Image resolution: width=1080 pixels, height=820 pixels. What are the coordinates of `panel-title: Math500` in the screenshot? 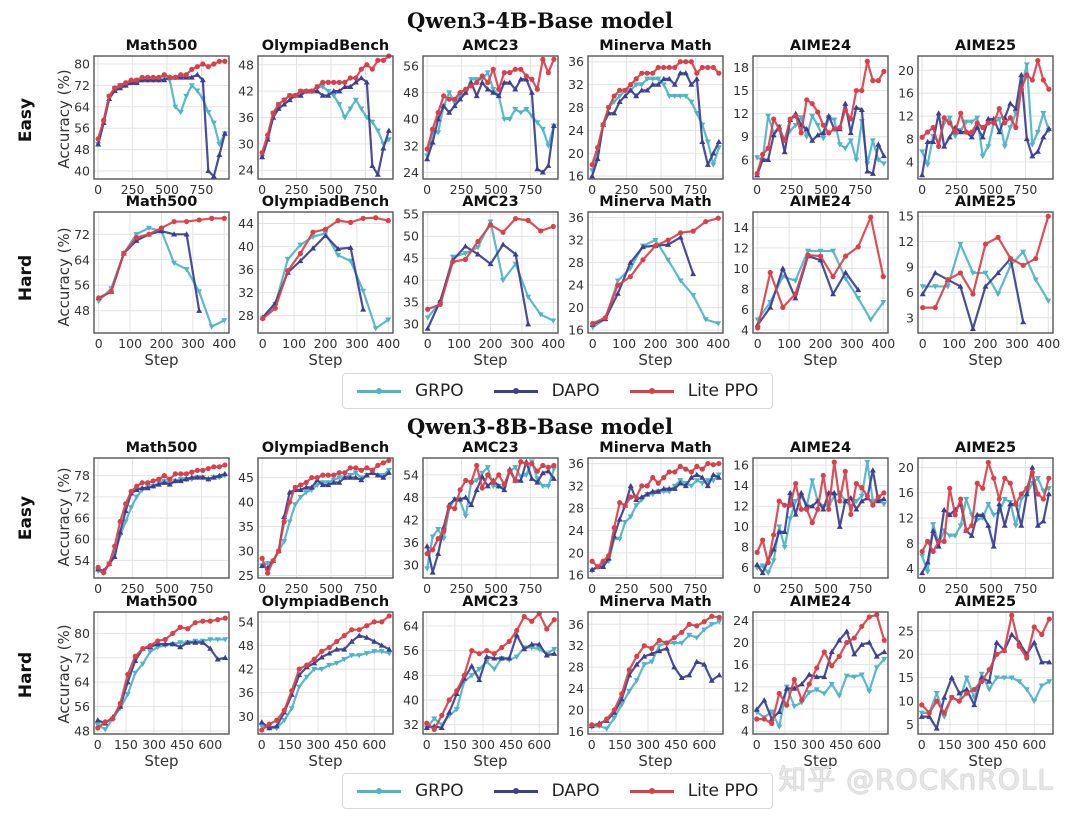 It's located at (162, 448).